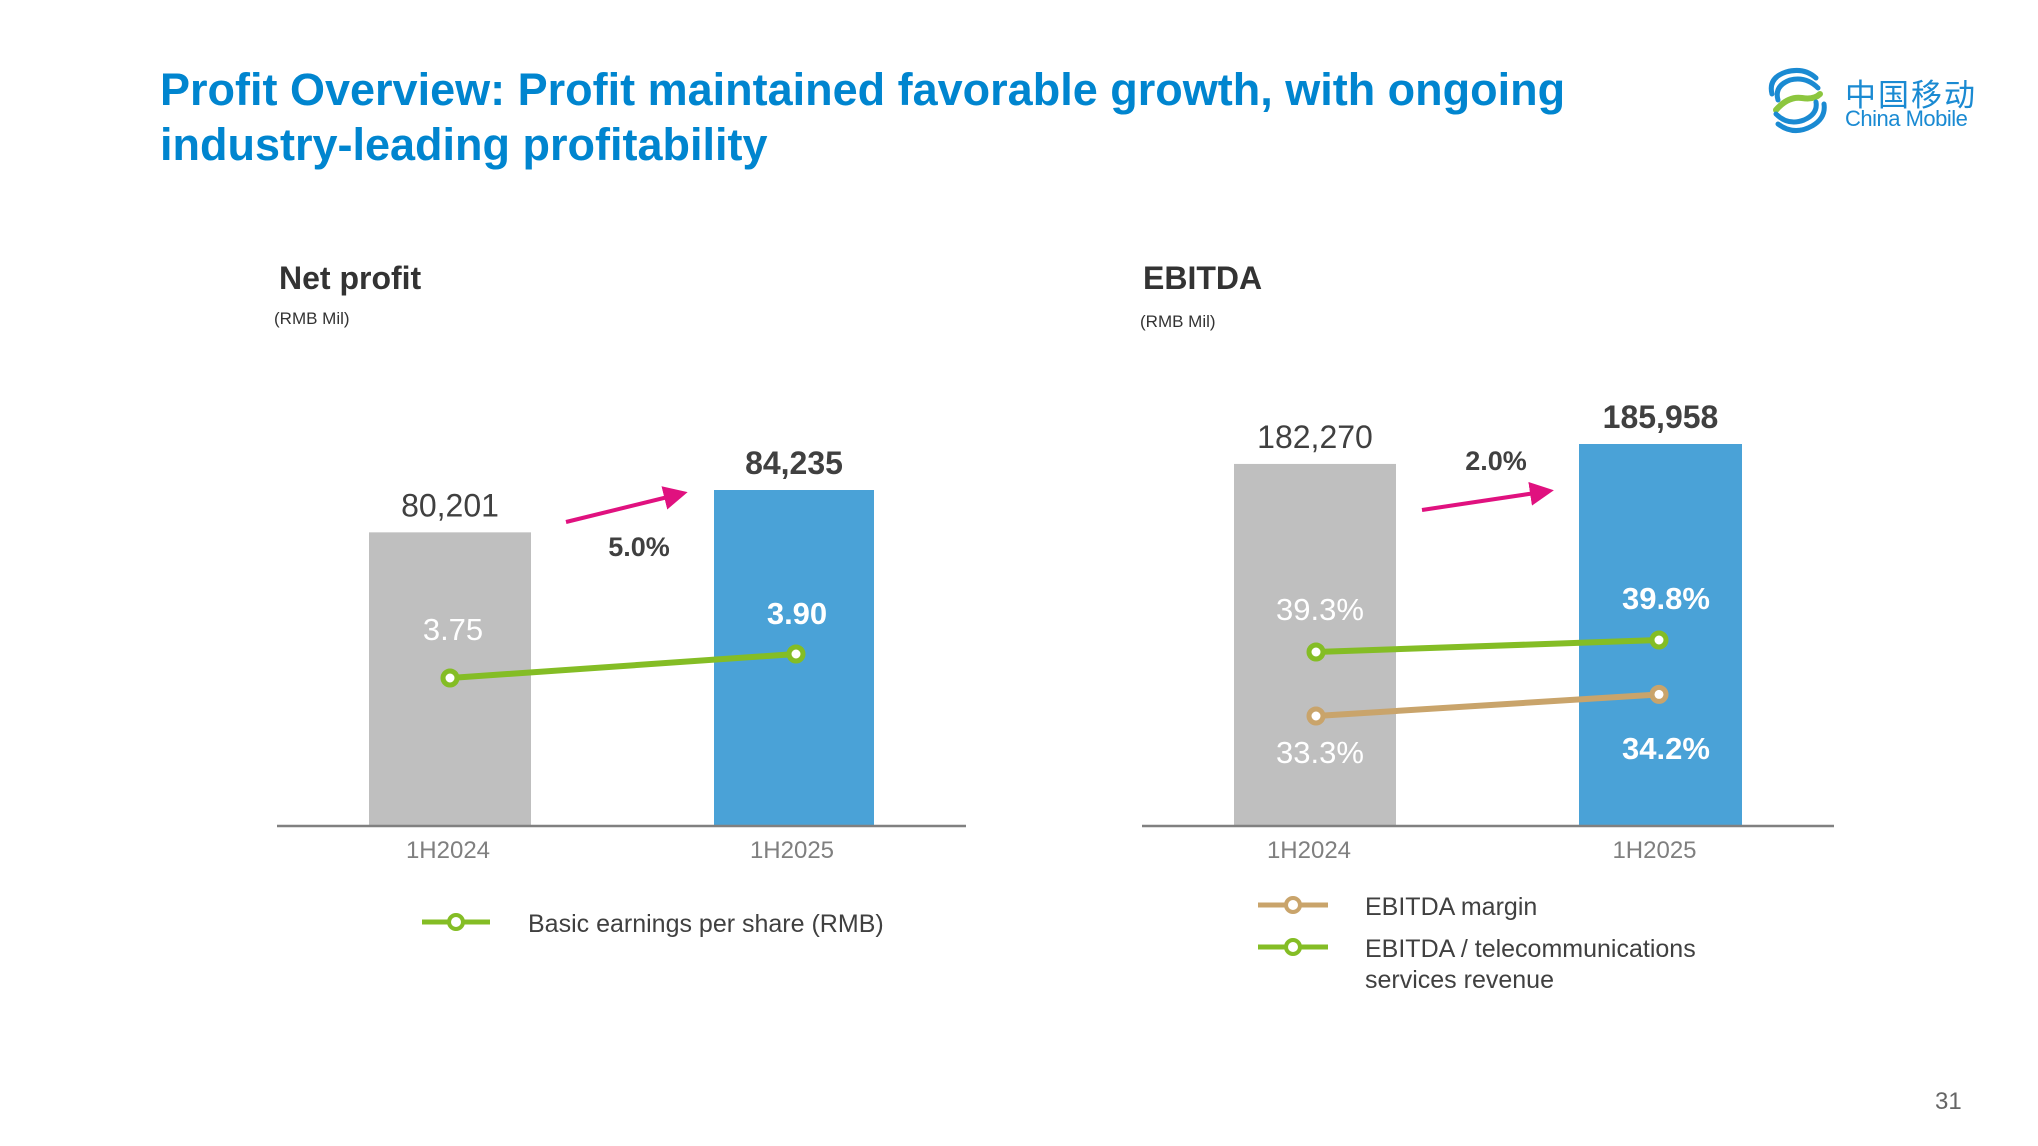 The height and width of the screenshot is (1146, 2038). I want to click on ebitda-value-label-1h2025: 185,958, so click(1661, 417).